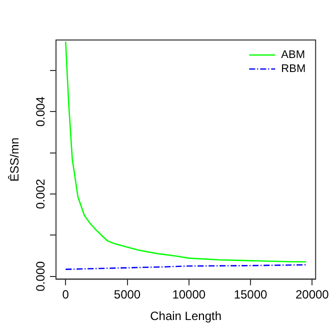 The height and width of the screenshot is (332, 332). What do you see at coordinates (66, 295) in the screenshot?
I see `x-tick-label: 0` at bounding box center [66, 295].